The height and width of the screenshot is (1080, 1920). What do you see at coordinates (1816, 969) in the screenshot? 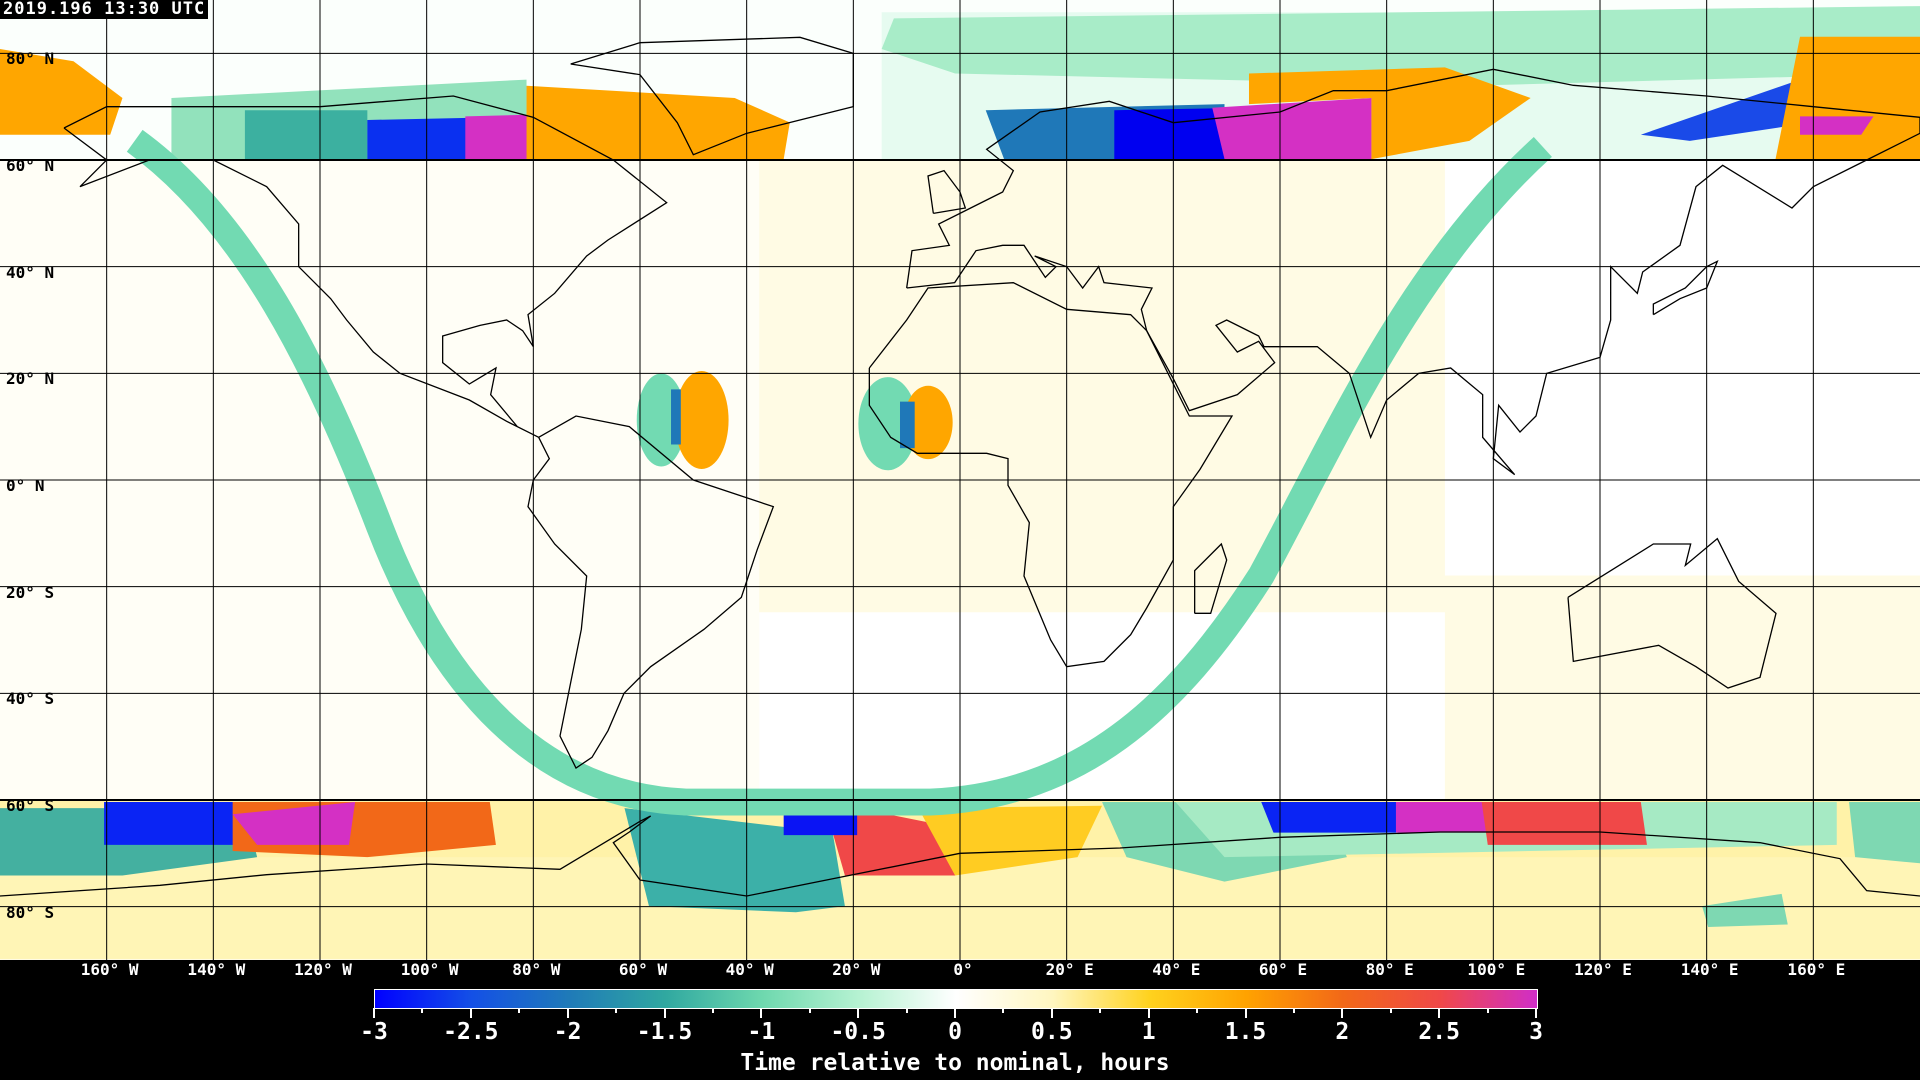
I see `longitude-label: 160° E` at bounding box center [1816, 969].